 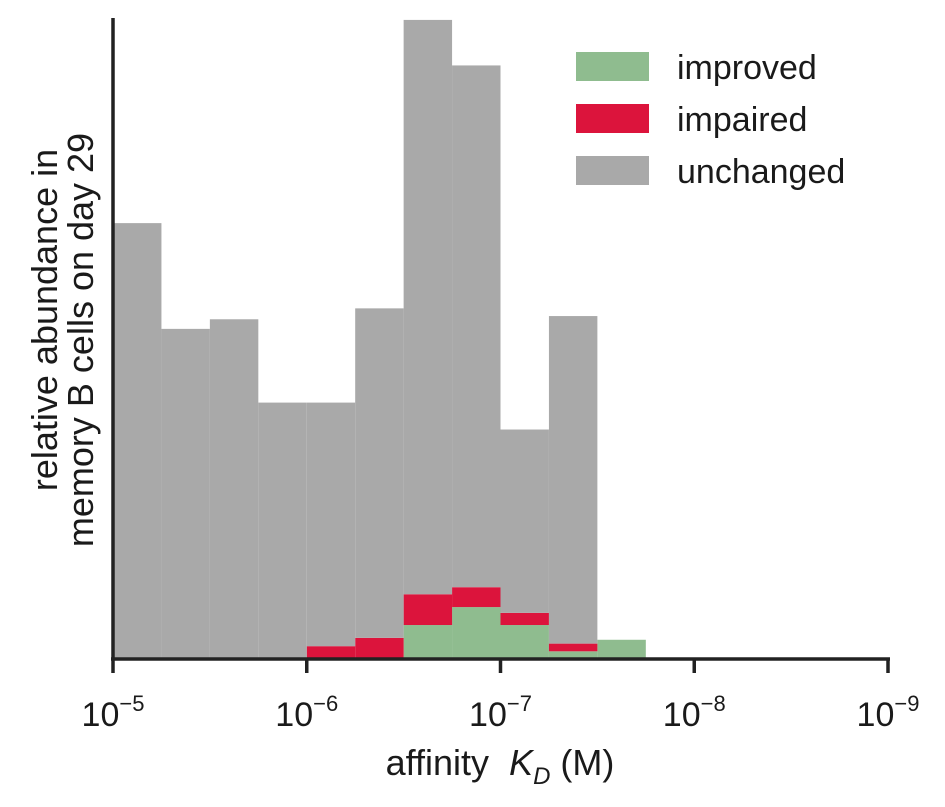 What do you see at coordinates (522, 762) in the screenshot?
I see `x-axis-label-symbol: K` at bounding box center [522, 762].